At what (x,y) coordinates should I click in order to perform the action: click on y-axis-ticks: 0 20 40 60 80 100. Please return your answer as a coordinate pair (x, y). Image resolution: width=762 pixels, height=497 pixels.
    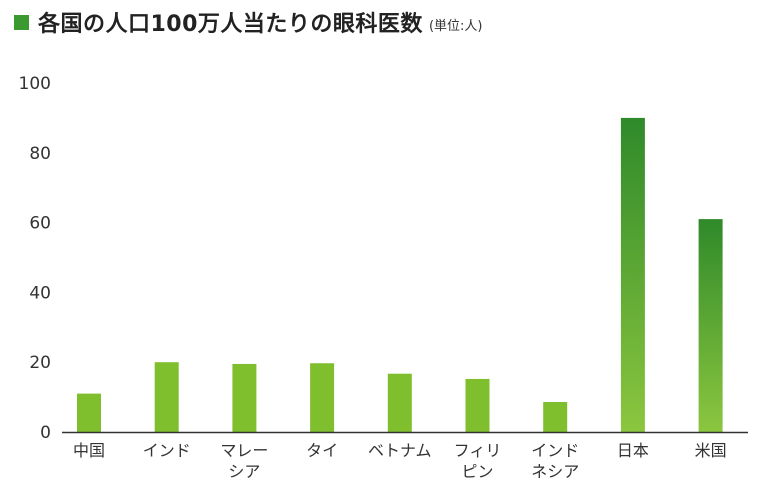
    Looking at the image, I should click on (35, 258).